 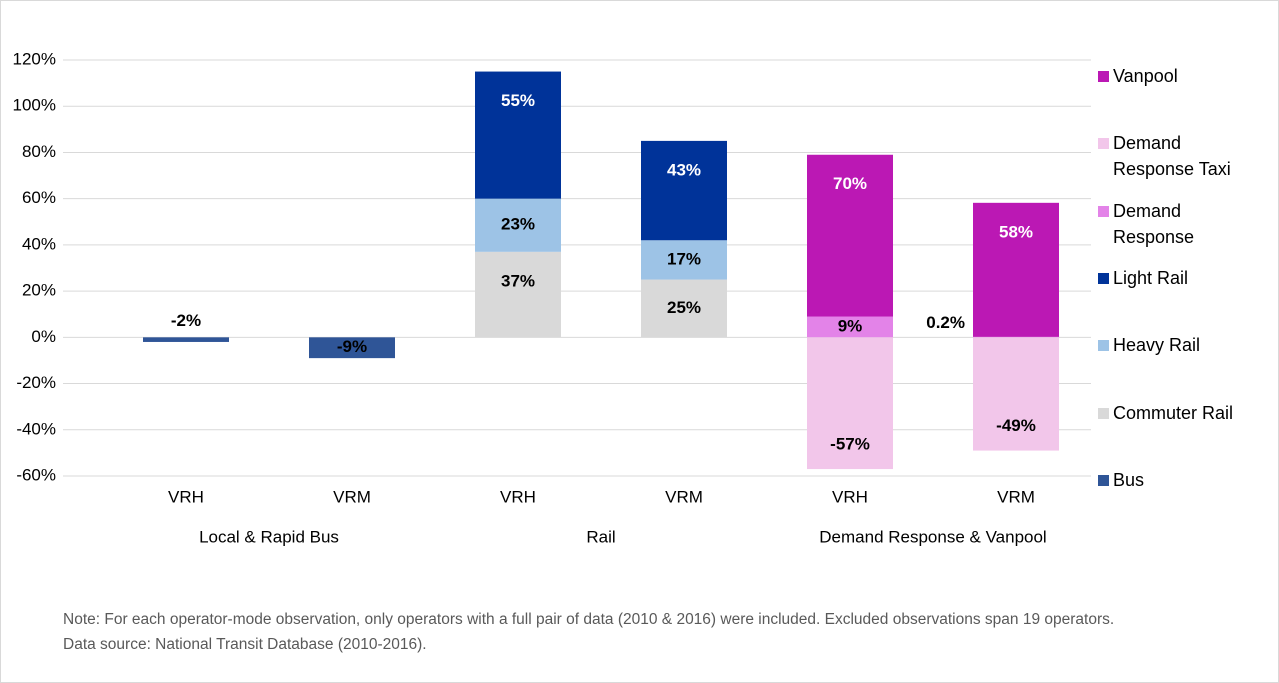 I want to click on legend-item: Demand Response, so click(x=1188, y=224).